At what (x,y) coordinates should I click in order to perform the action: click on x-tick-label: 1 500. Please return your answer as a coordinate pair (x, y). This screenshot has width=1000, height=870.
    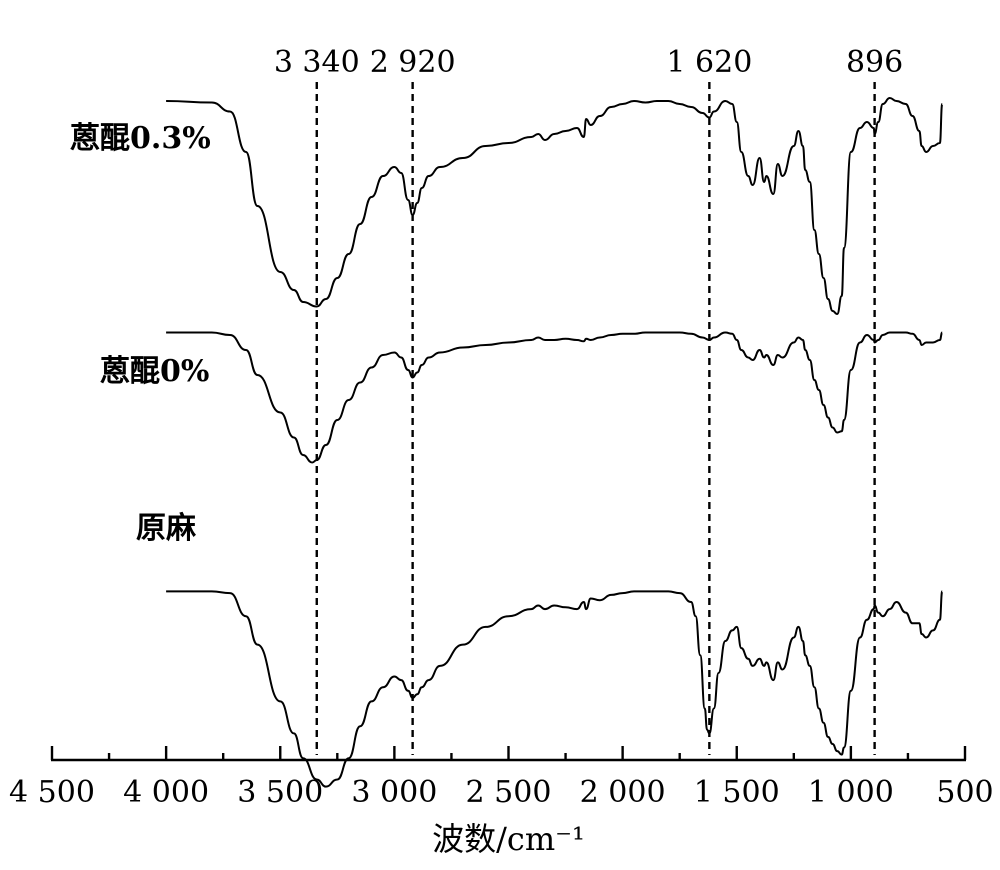
    Looking at the image, I should click on (737, 792).